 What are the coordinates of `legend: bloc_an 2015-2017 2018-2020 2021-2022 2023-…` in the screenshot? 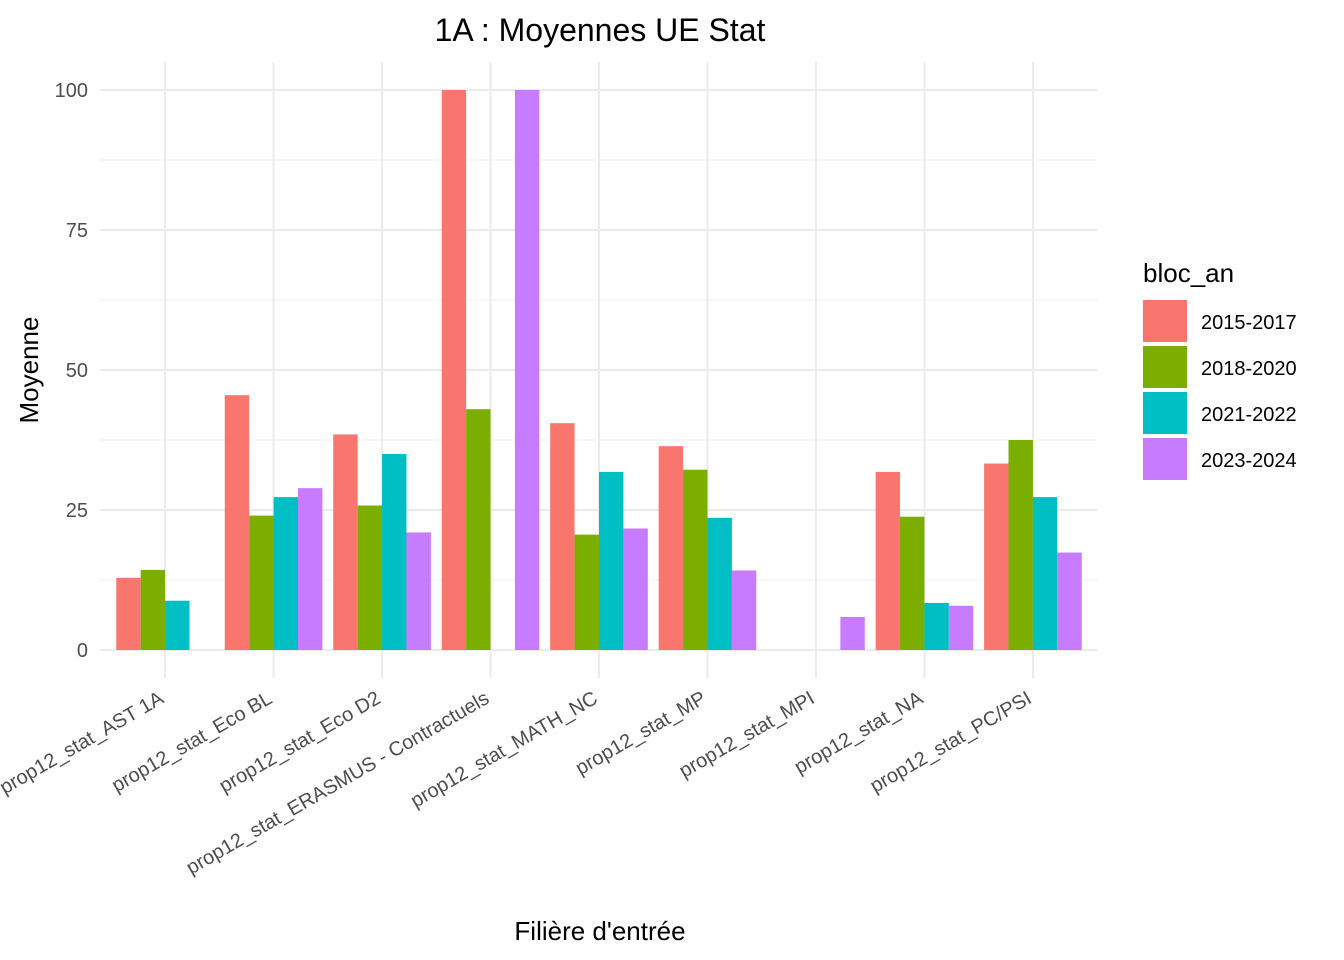 It's located at (1220, 369).